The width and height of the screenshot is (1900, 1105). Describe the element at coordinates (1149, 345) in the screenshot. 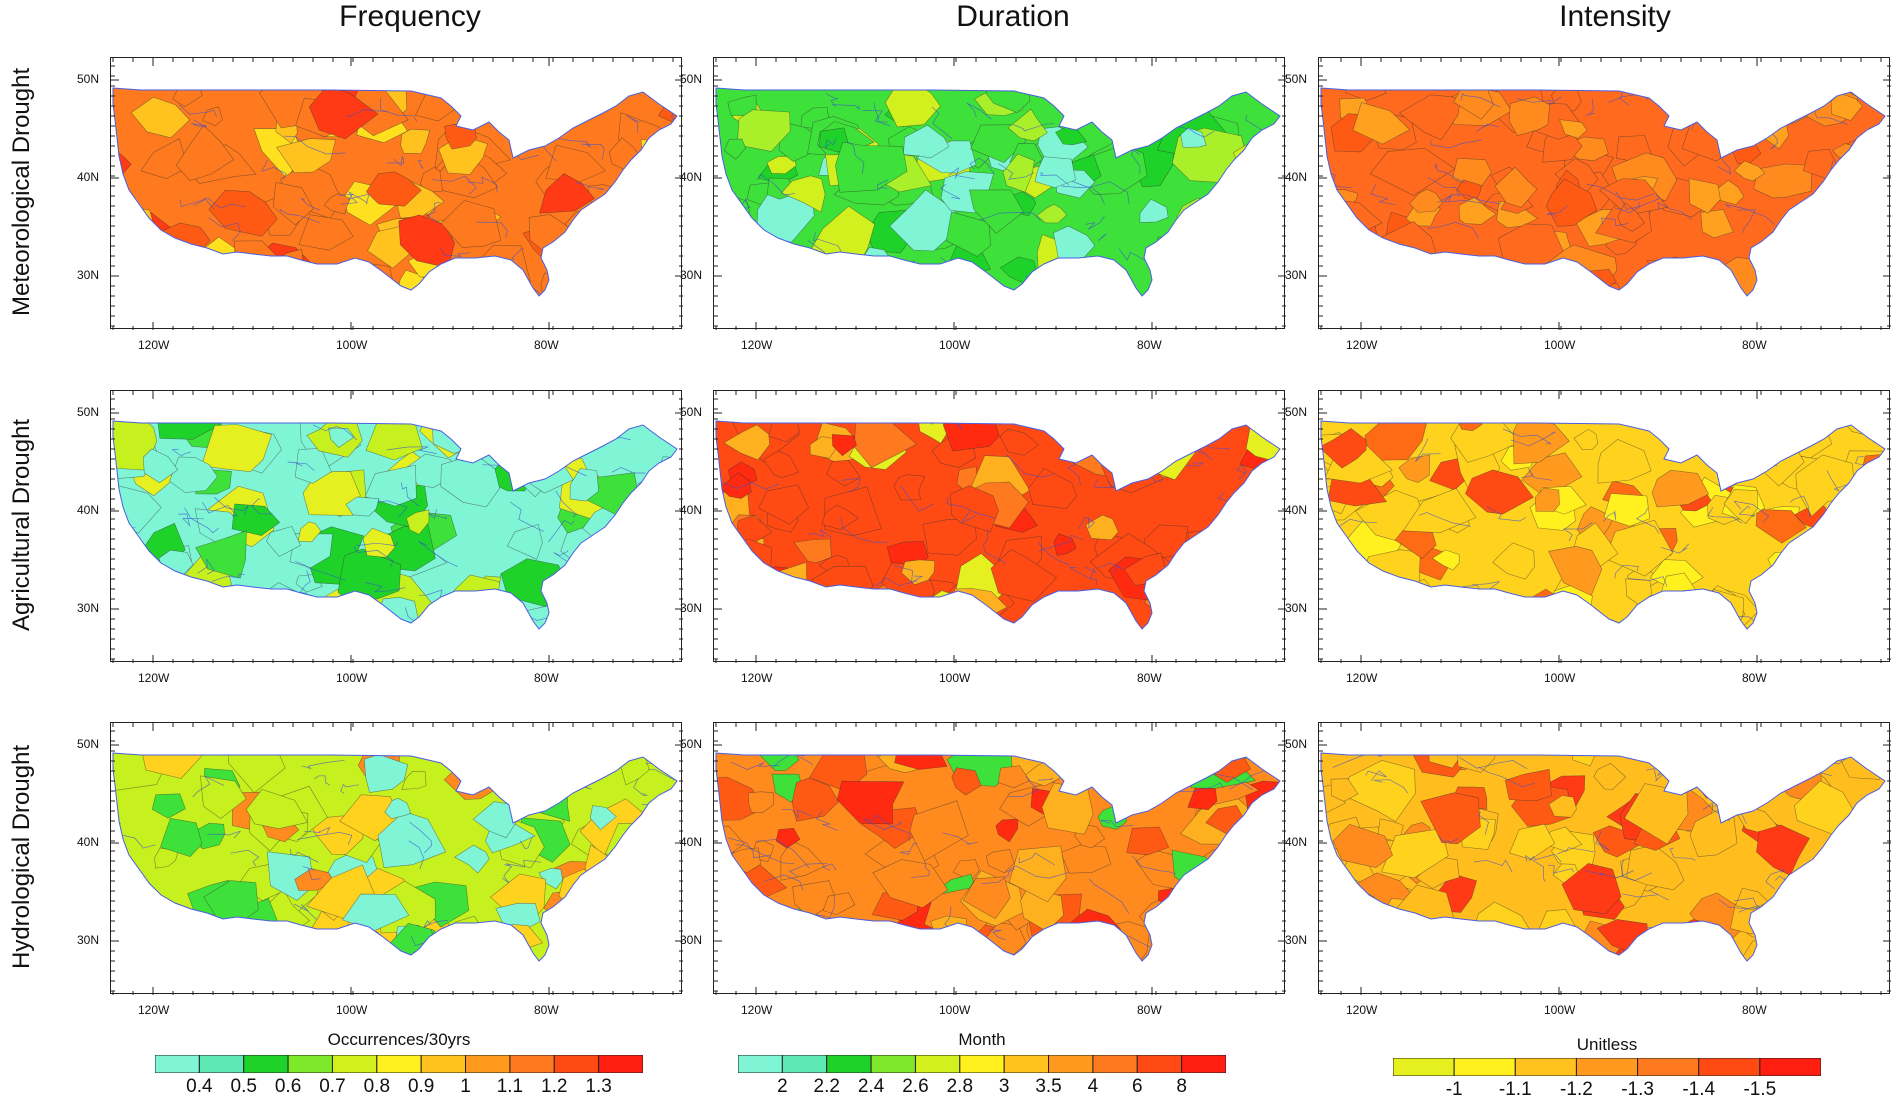

I see `lon-tick-label: 80W` at that location.